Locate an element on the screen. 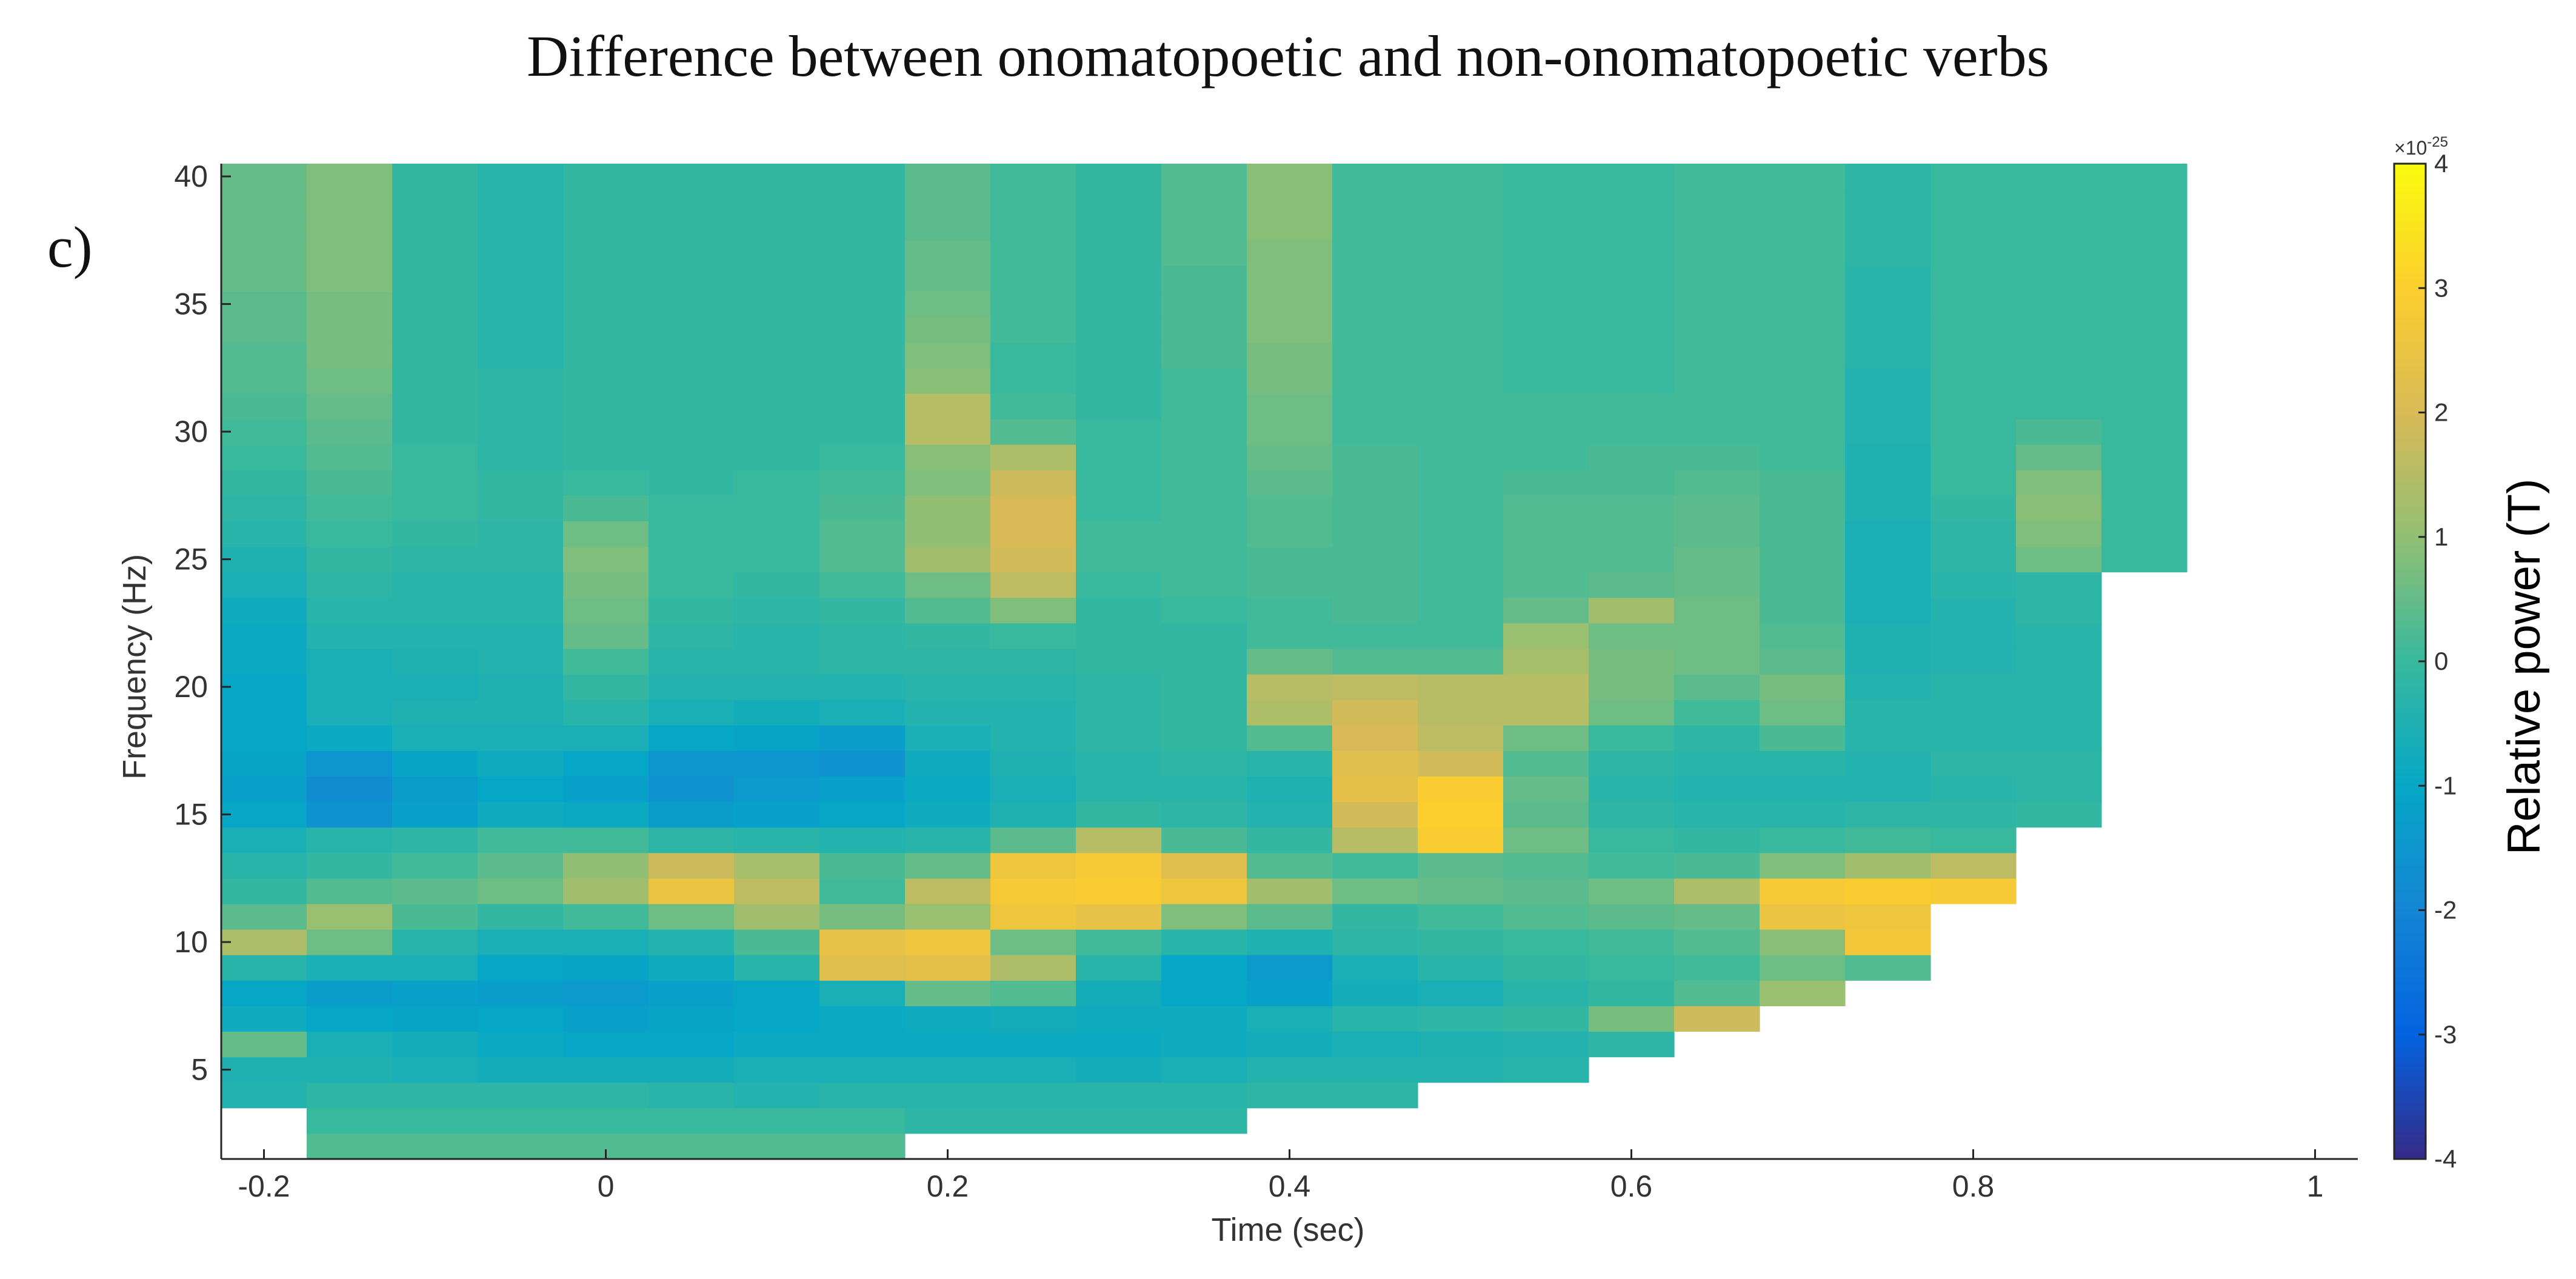  x-ticks: -0.2 0 0.2 0.4 0.6 0.8 1 is located at coordinates (1280, 1176).